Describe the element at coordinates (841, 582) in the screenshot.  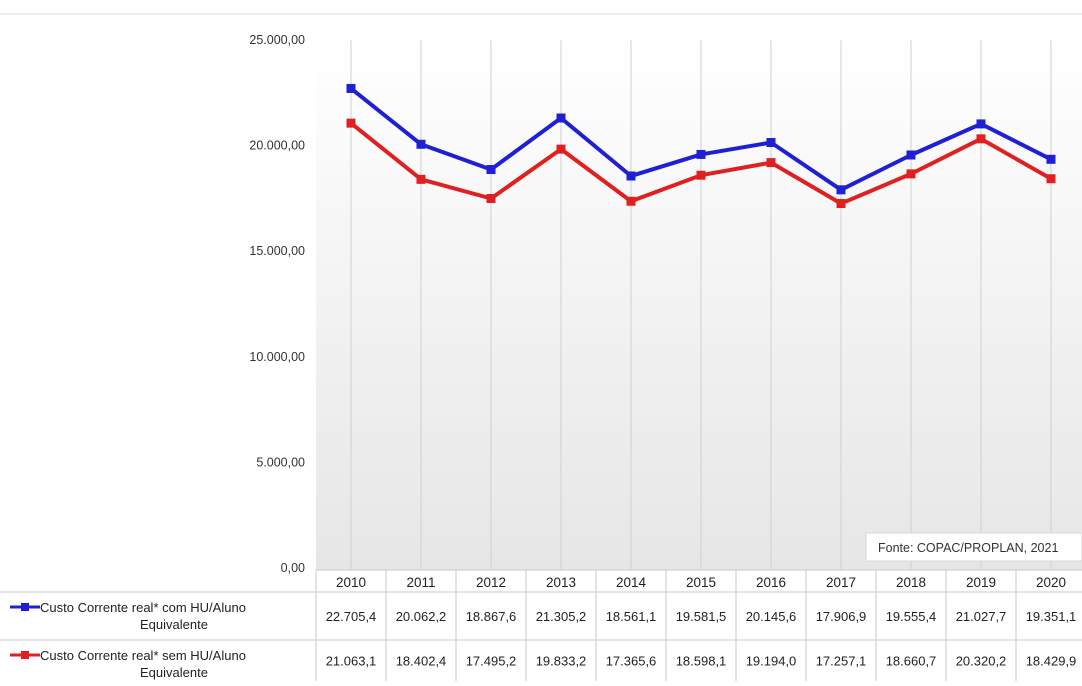
I see `x-category-label: 2017` at that location.